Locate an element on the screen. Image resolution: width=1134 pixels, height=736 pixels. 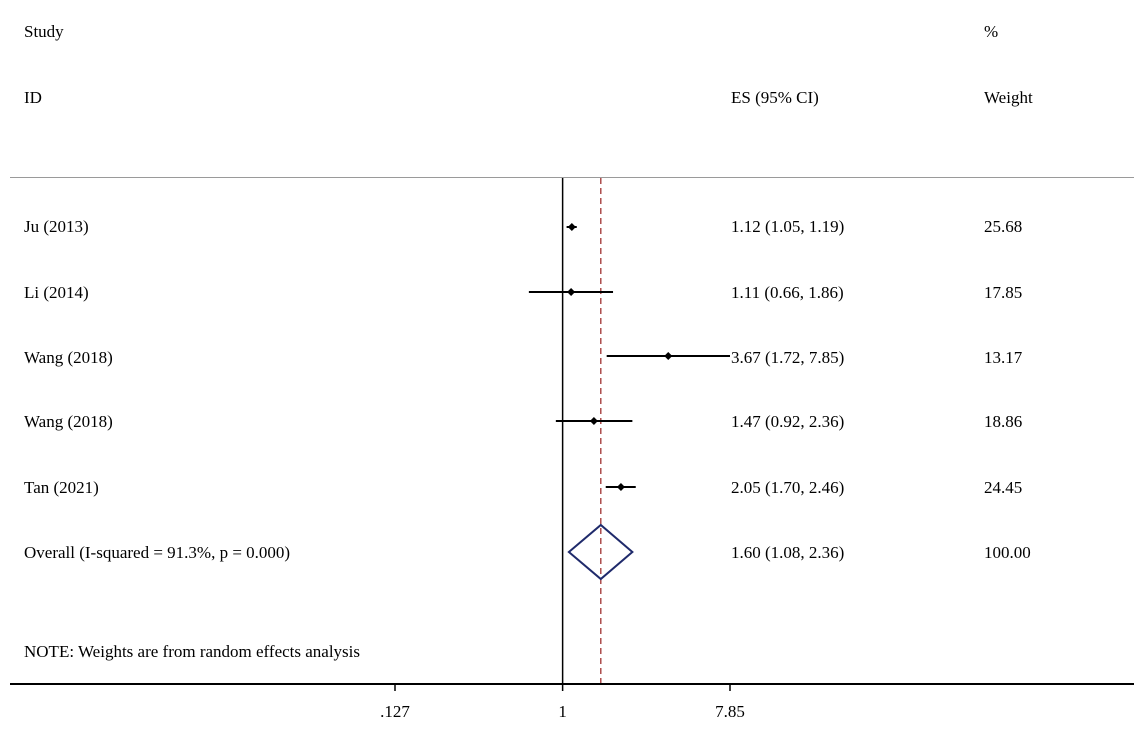
x-tick-label-0: .127 is located at coordinates (395, 711).